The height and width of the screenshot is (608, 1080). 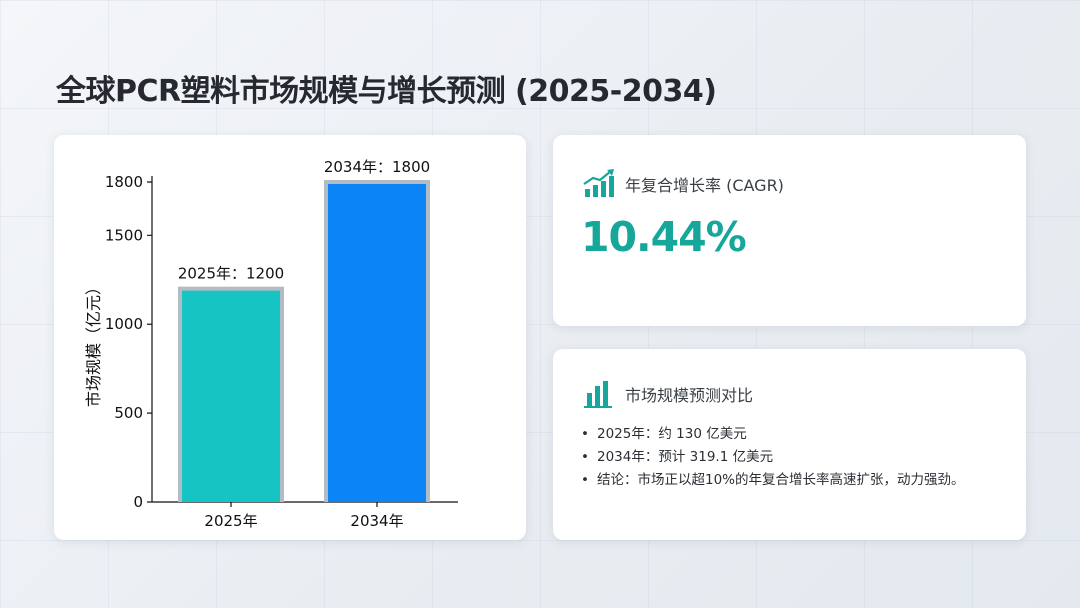 I want to click on x-tick-label: 2034年, so click(x=376, y=521).